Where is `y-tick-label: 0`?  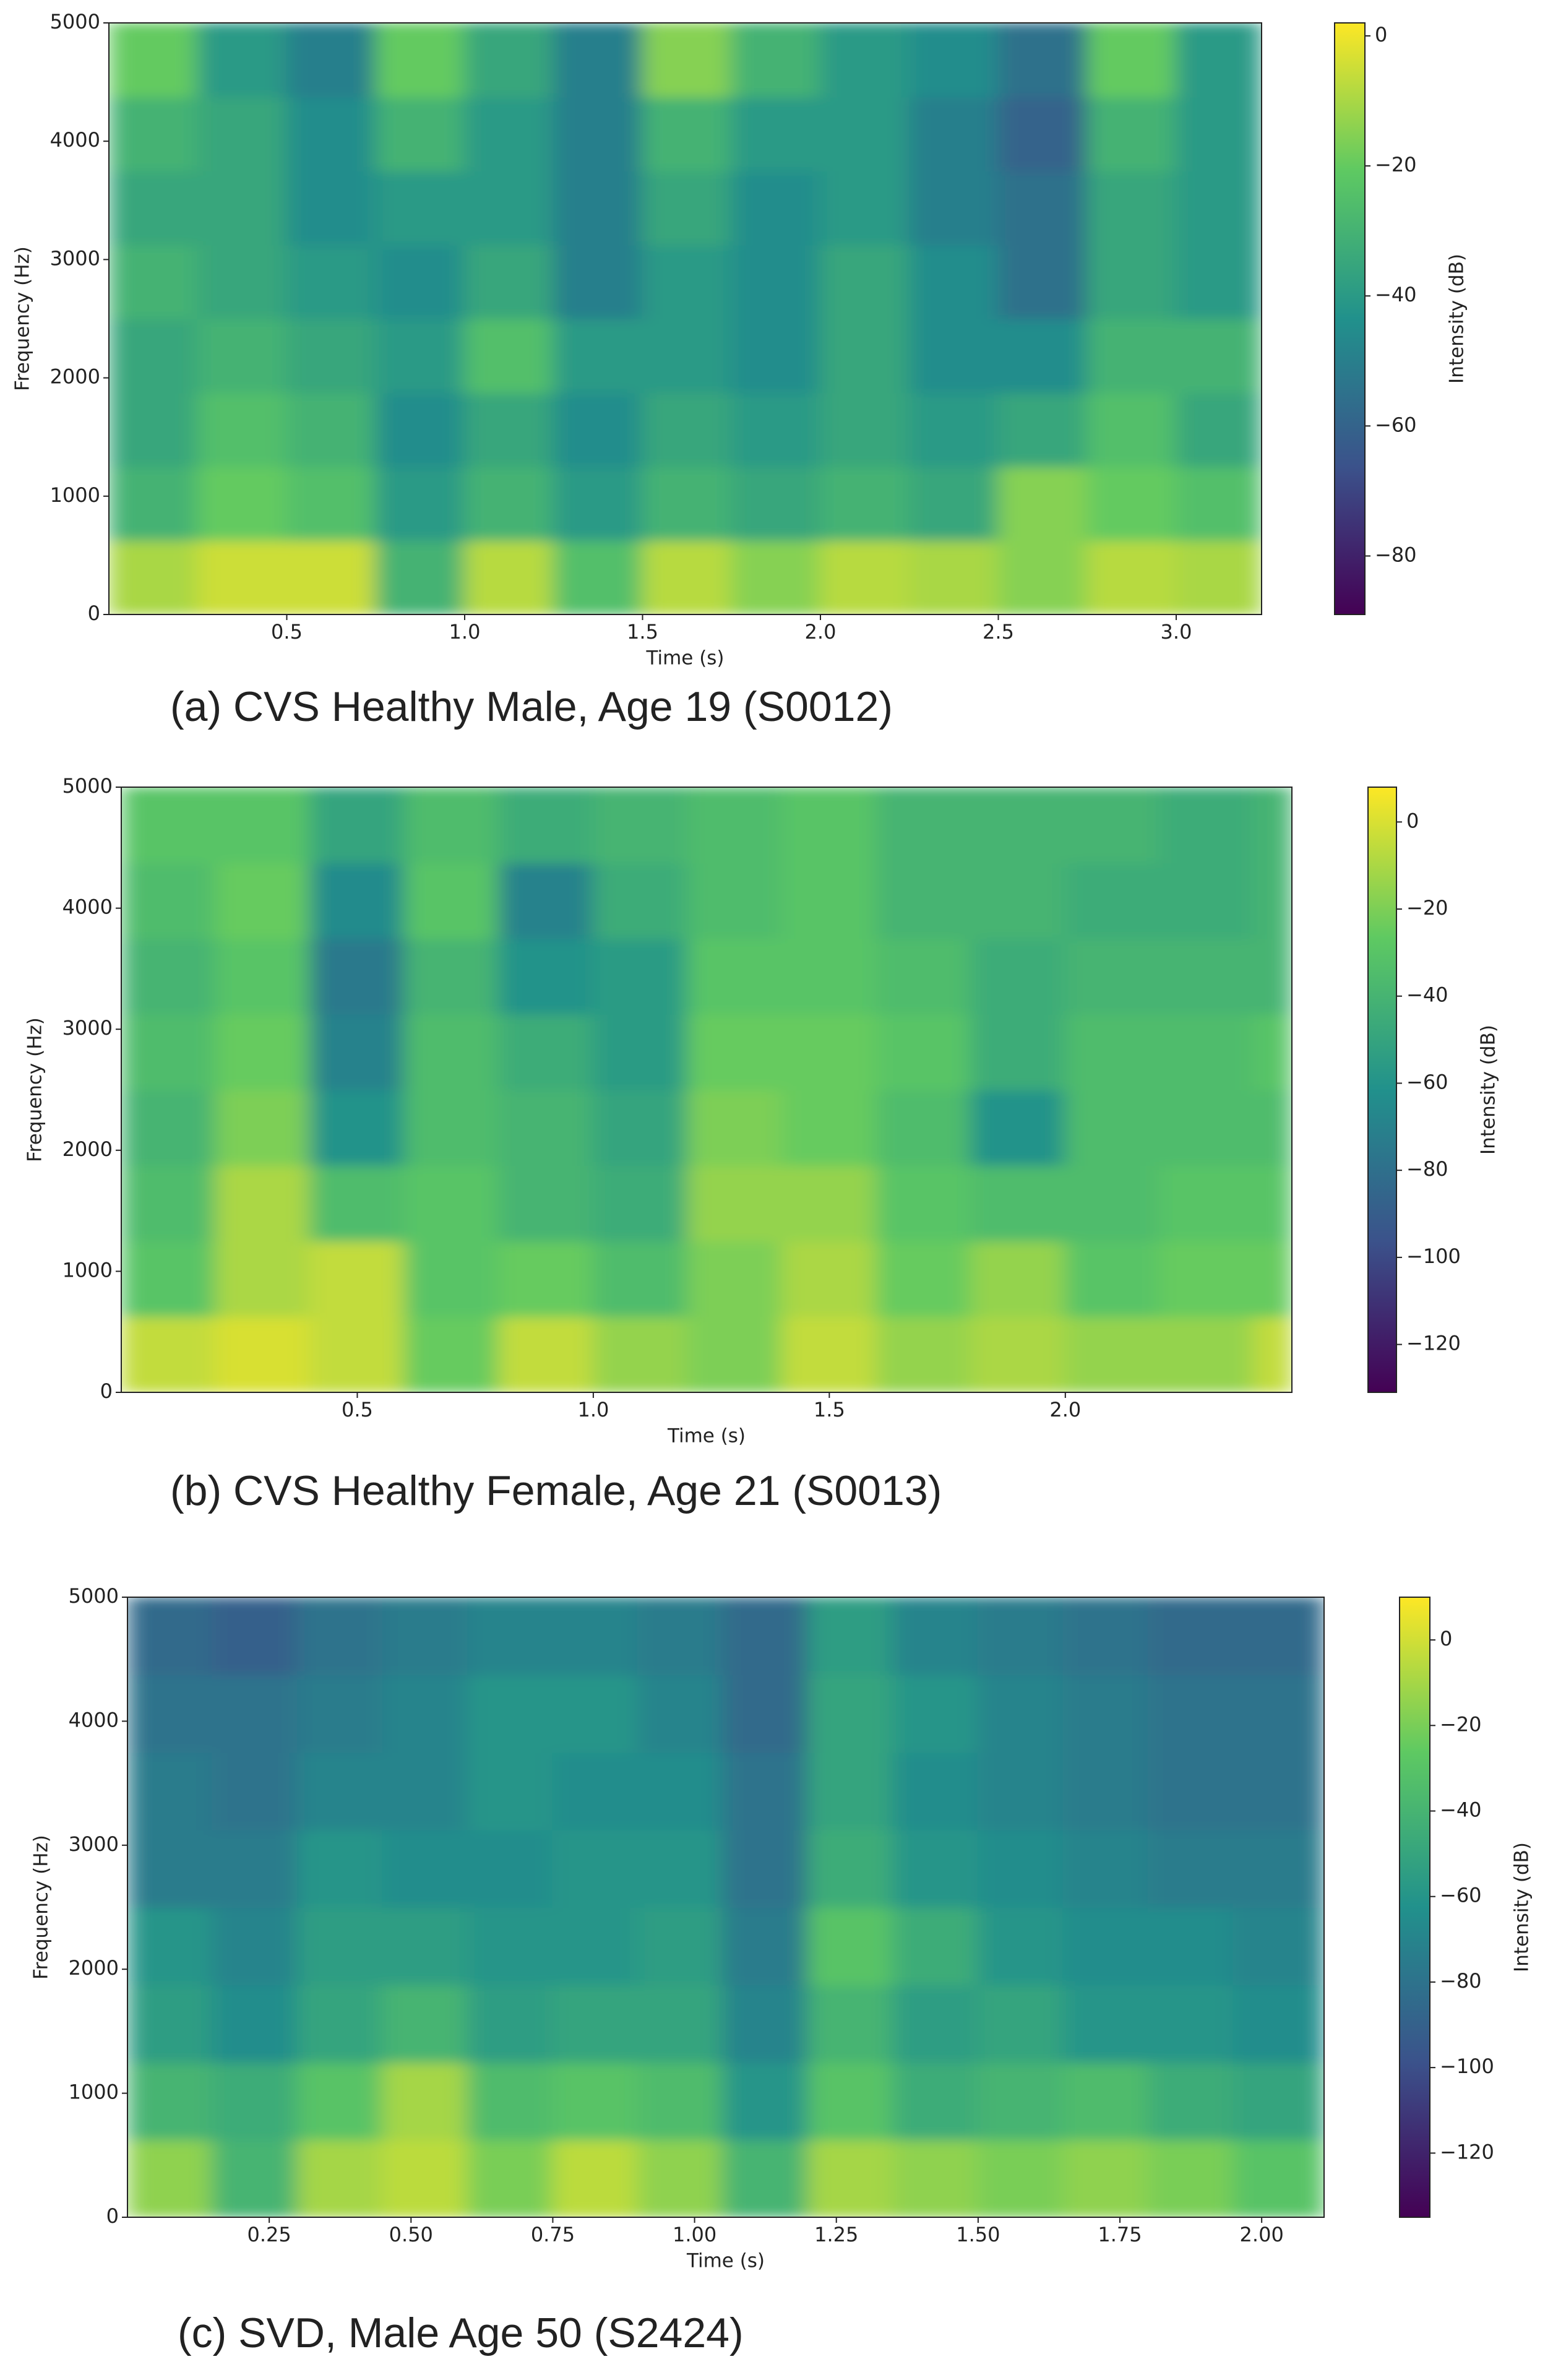 y-tick-label: 0 is located at coordinates (94, 613).